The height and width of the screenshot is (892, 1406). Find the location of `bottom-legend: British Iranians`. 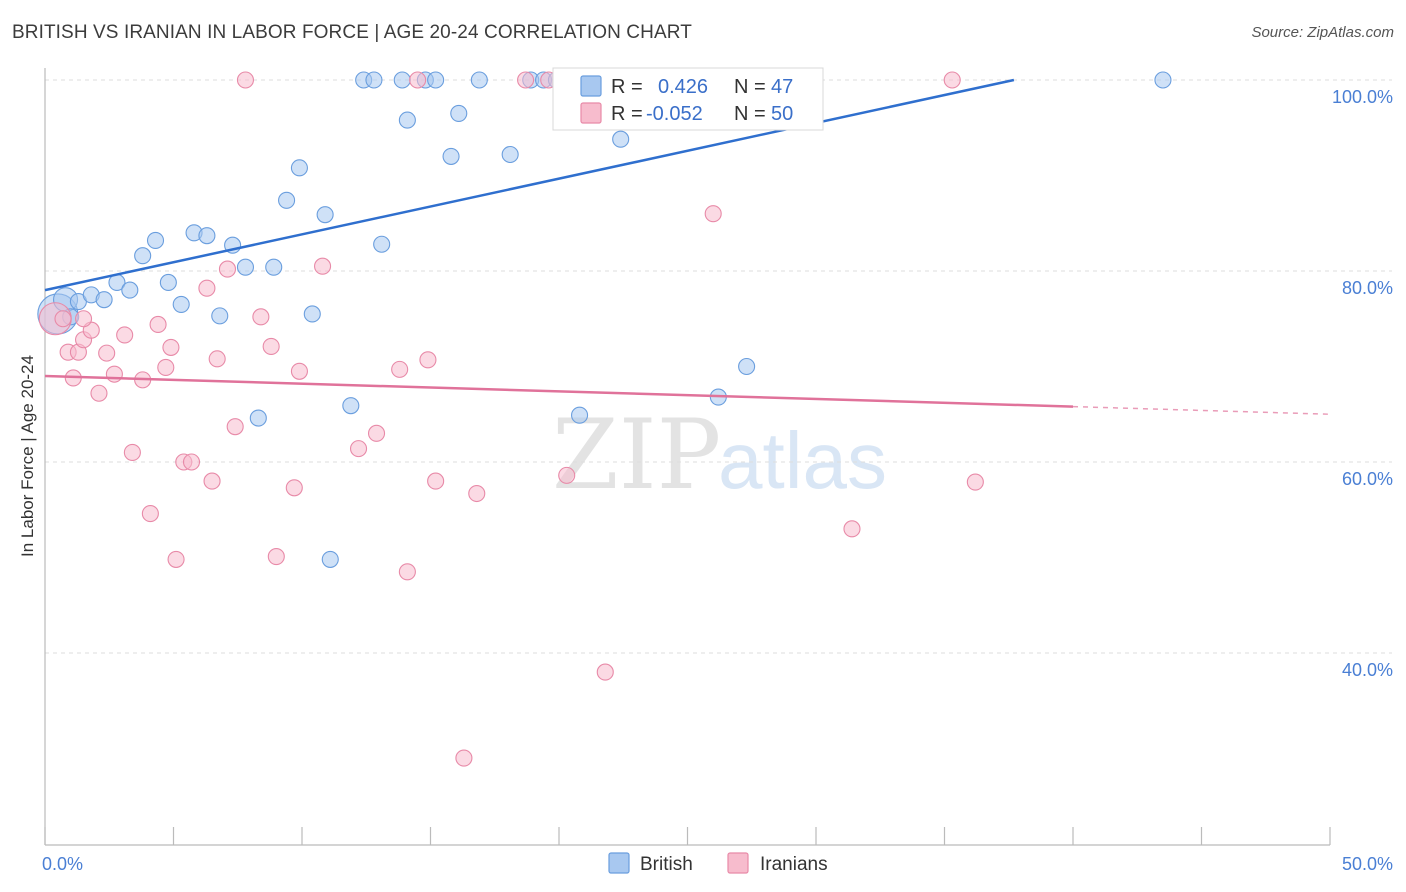

bottom-legend: British Iranians is located at coordinates (718, 863).